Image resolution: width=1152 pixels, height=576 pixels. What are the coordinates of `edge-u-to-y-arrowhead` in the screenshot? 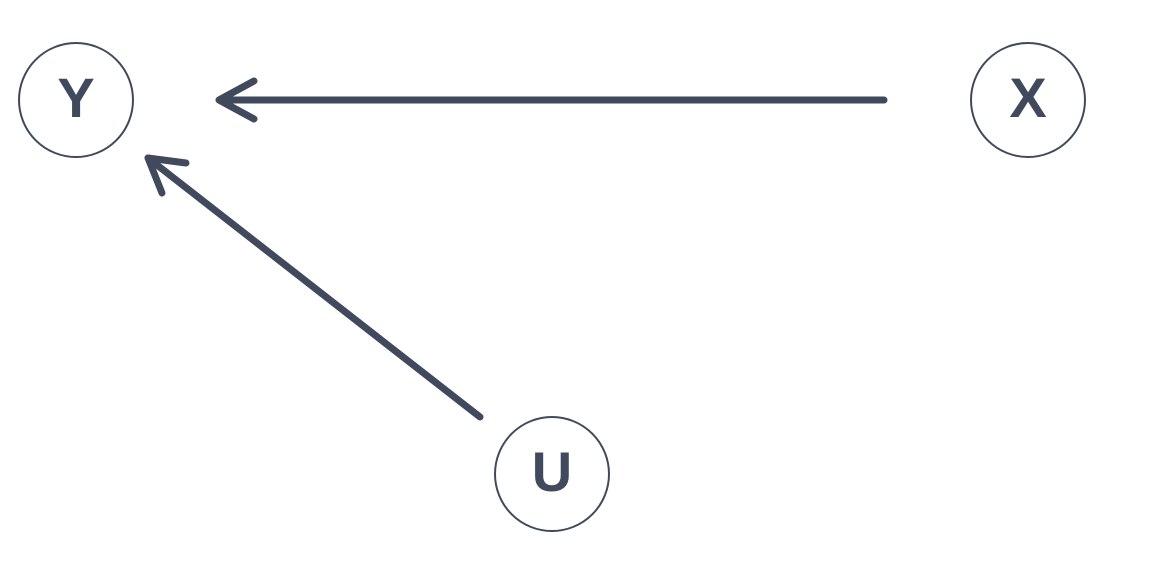 It's located at (167, 175).